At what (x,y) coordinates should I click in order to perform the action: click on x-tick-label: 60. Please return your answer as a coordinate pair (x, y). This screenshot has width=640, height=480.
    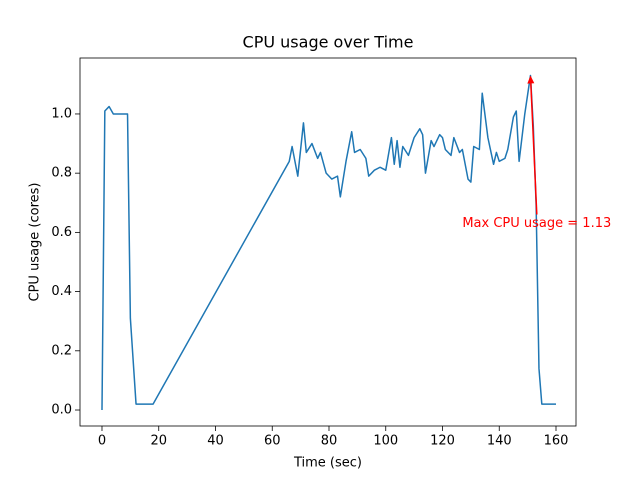
    Looking at the image, I should click on (272, 441).